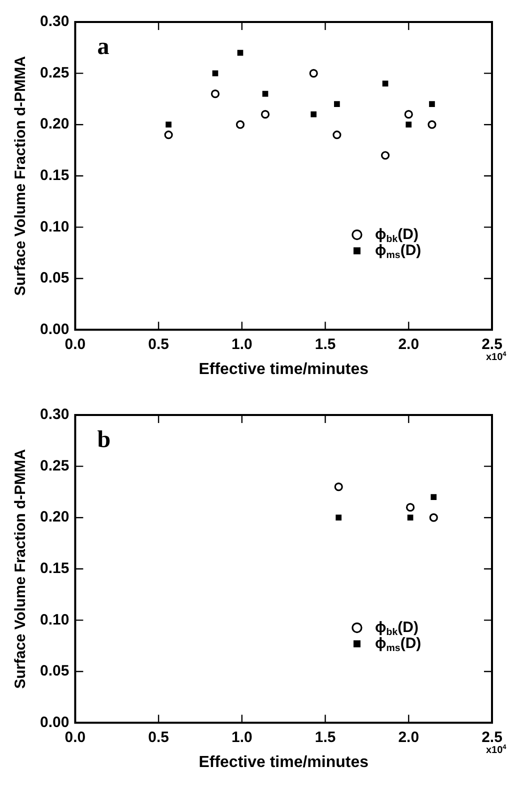 The height and width of the screenshot is (786, 520). What do you see at coordinates (103, 47) in the screenshot?
I see `text: a` at bounding box center [103, 47].